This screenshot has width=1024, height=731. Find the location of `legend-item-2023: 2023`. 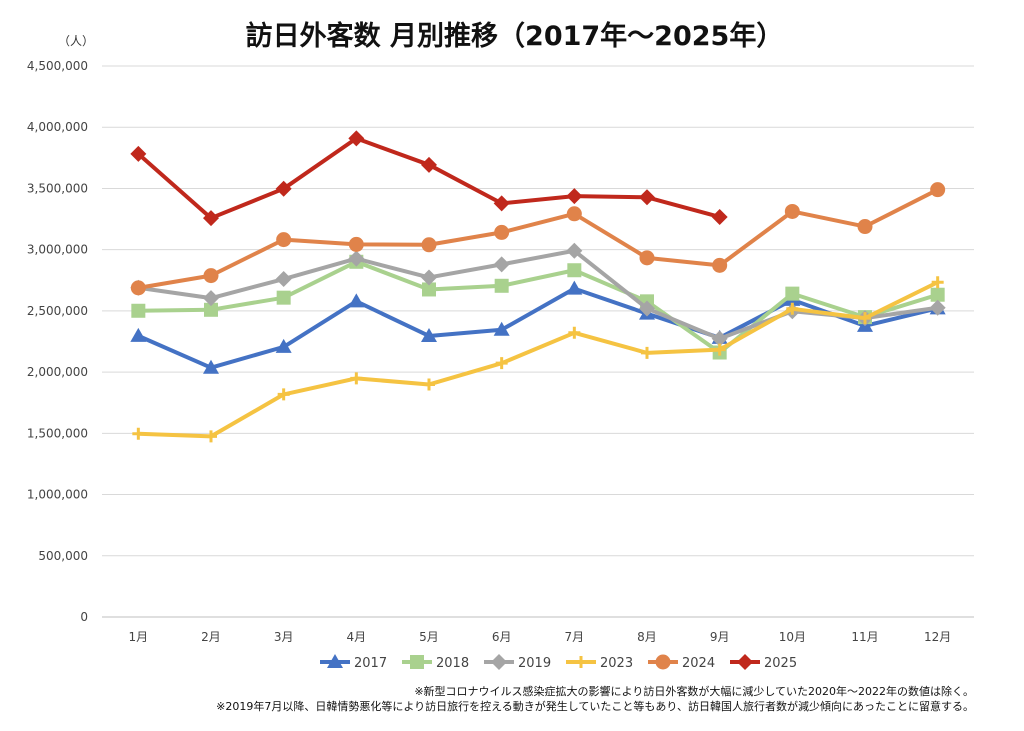

legend-item-2023: 2023 is located at coordinates (599, 663).